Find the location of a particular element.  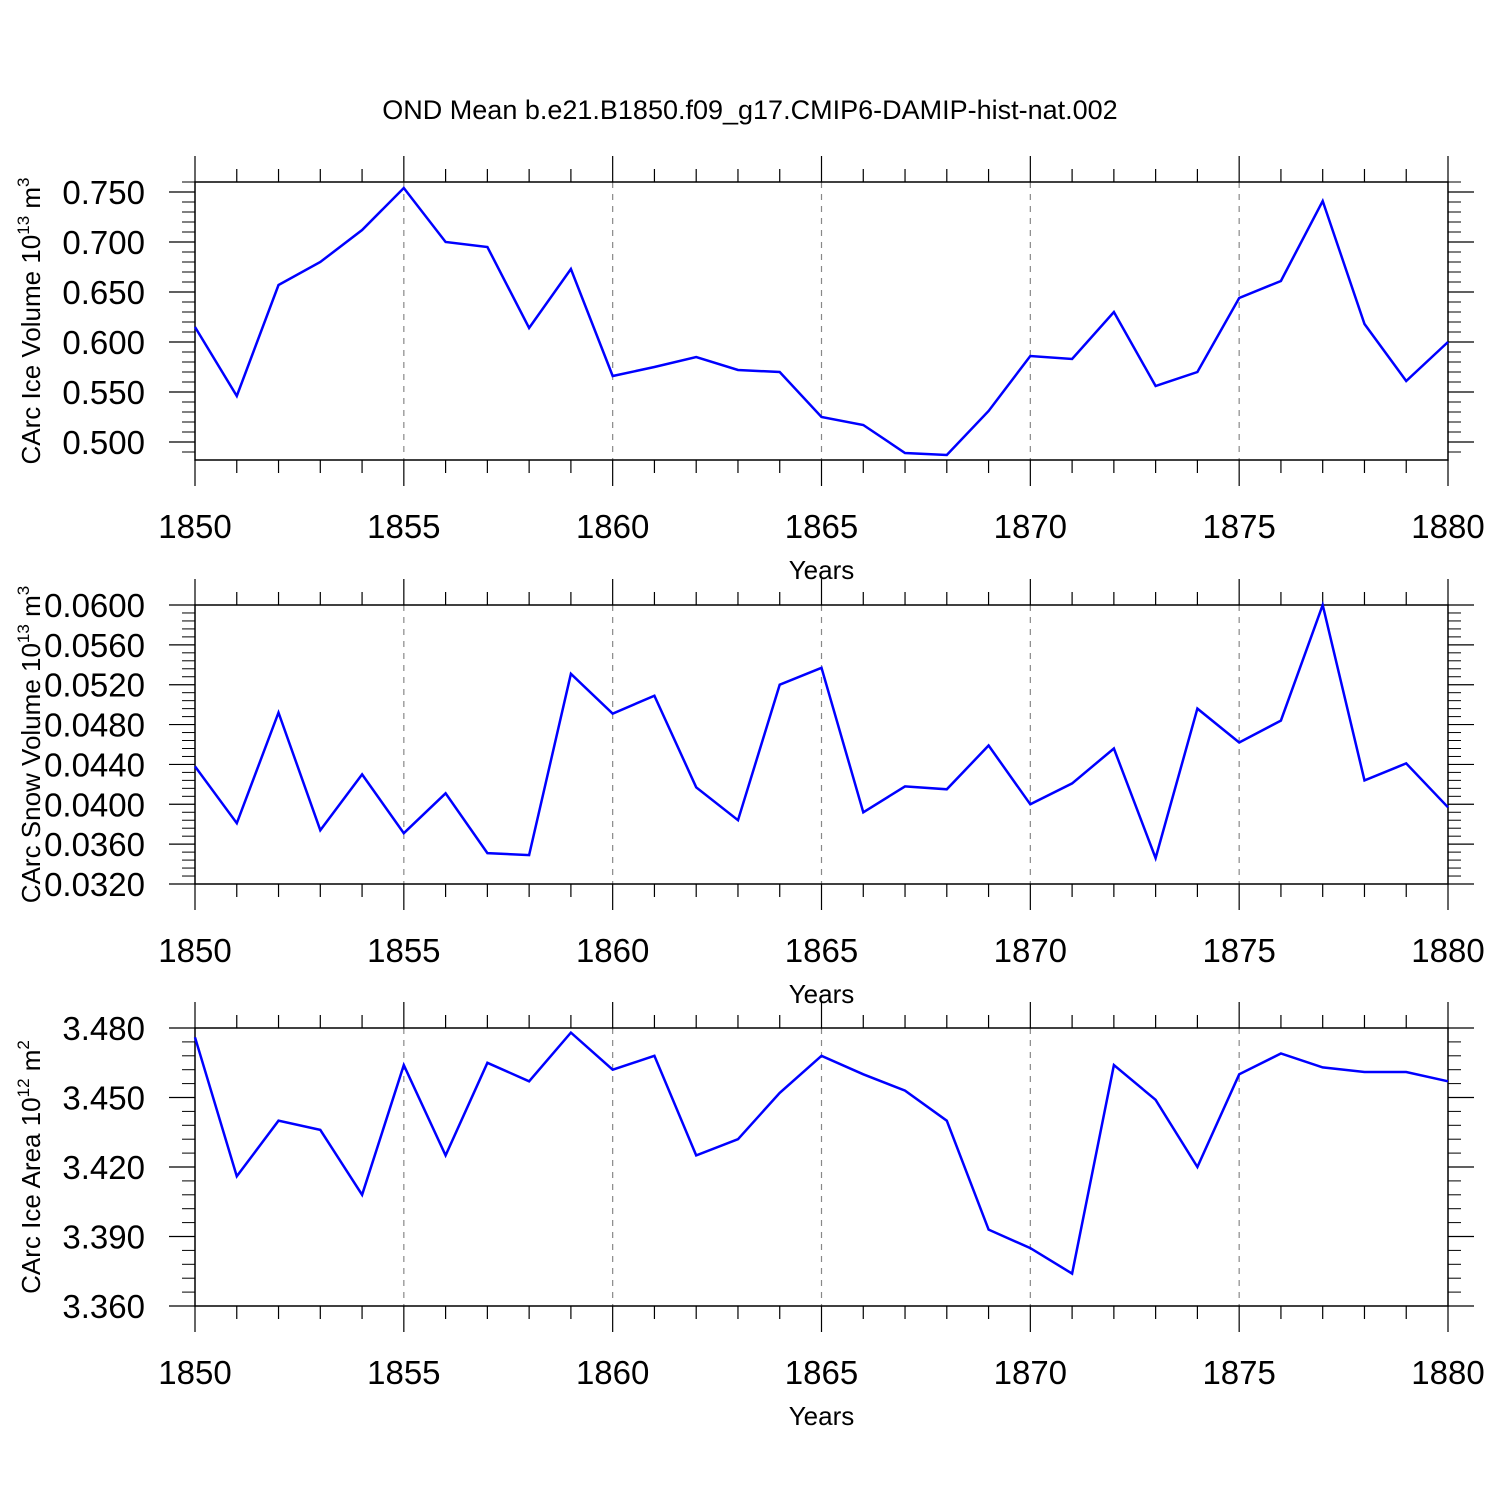

y-tick-label: 0.0520 is located at coordinates (94, 685).